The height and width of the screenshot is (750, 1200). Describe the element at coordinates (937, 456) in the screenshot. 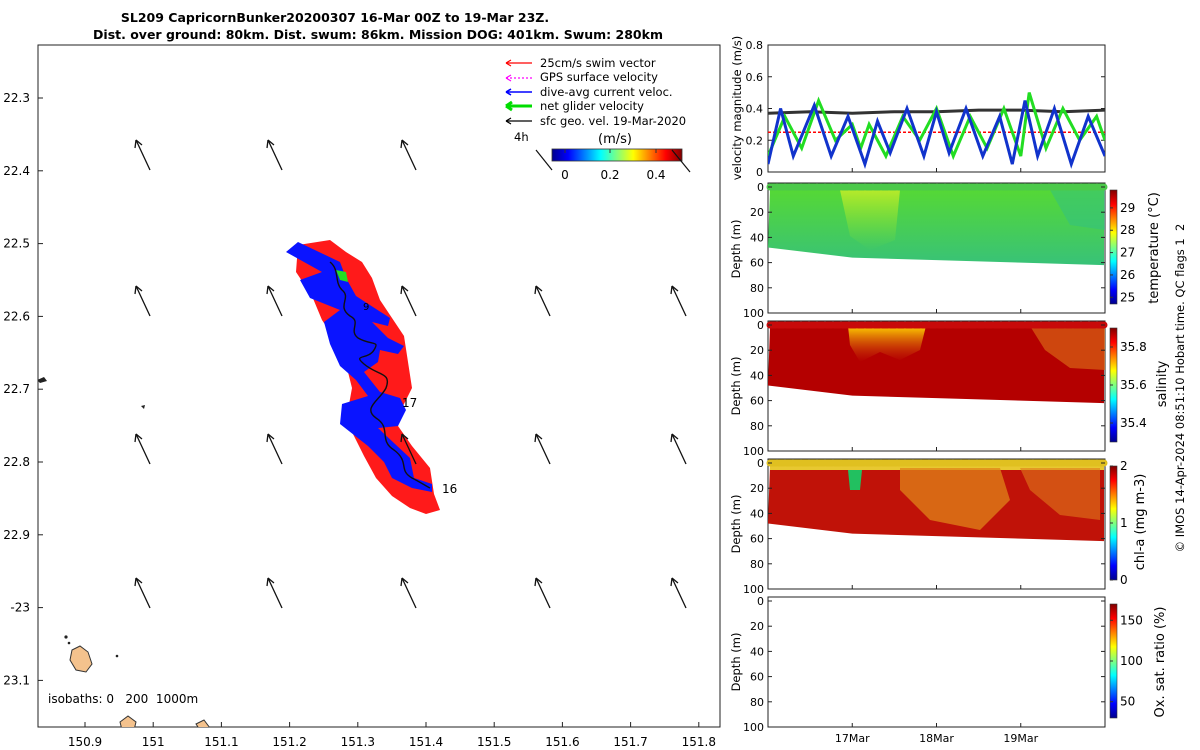

I see `time-axis-labels: 17Mar 18Mar 19Mar` at that location.